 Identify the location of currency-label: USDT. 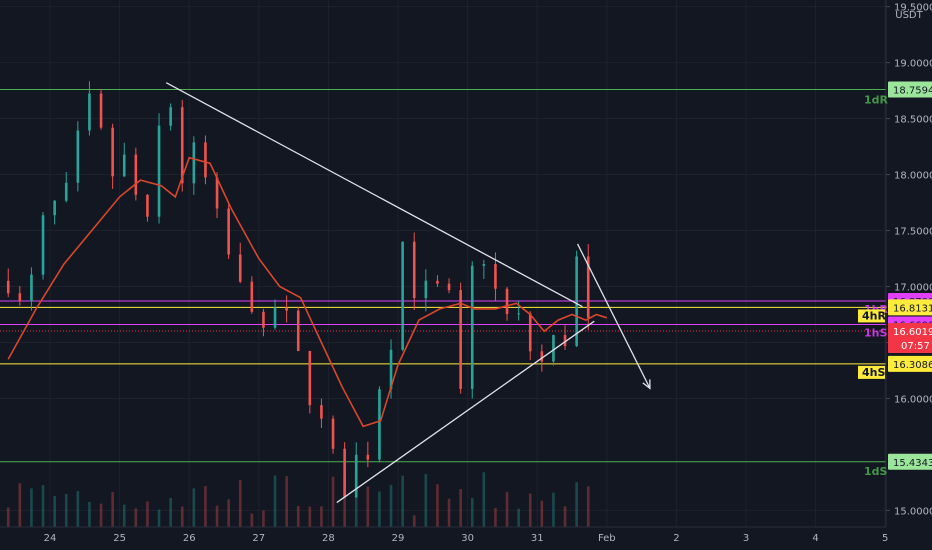
(909, 15).